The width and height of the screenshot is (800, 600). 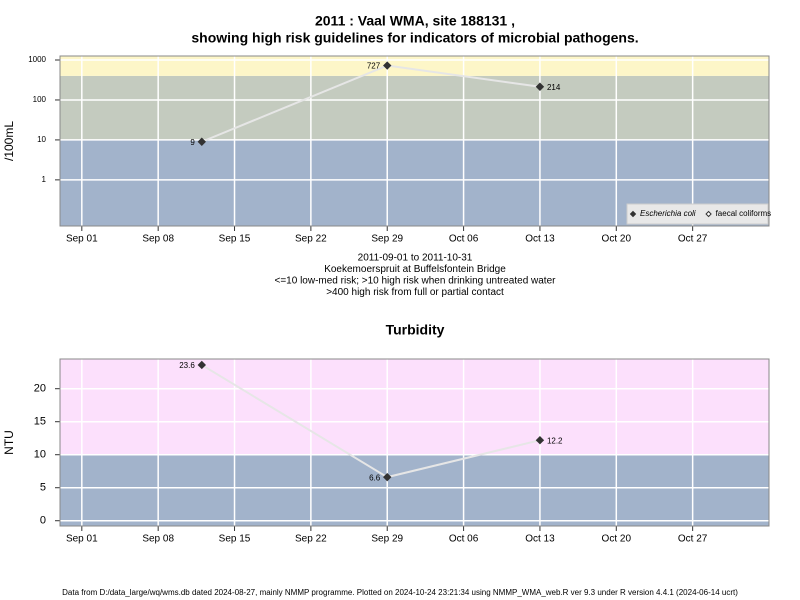 What do you see at coordinates (415, 21) in the screenshot?
I see `chart-title: 2011 : Vaal WMA, site 188131 ,` at bounding box center [415, 21].